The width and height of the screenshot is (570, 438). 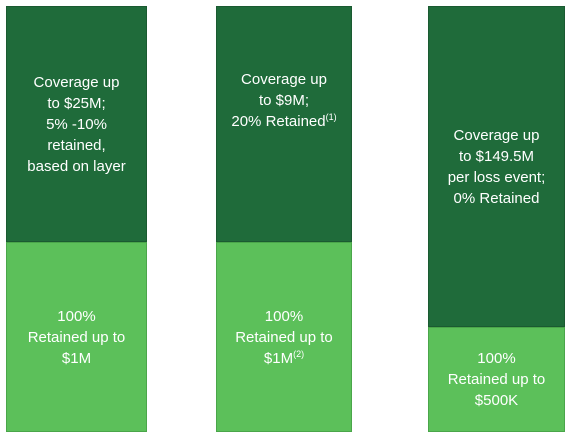 What do you see at coordinates (496, 400) in the screenshot?
I see `column-3-retained-line-3: $500K` at bounding box center [496, 400].